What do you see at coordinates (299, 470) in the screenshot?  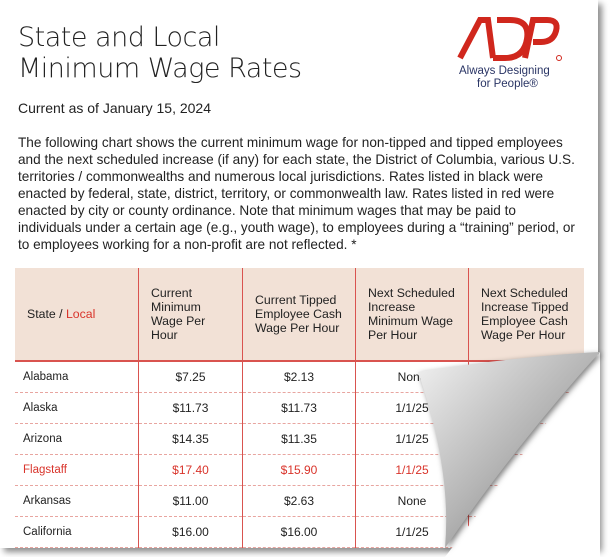 I see `cell-tipped: $15.90` at bounding box center [299, 470].